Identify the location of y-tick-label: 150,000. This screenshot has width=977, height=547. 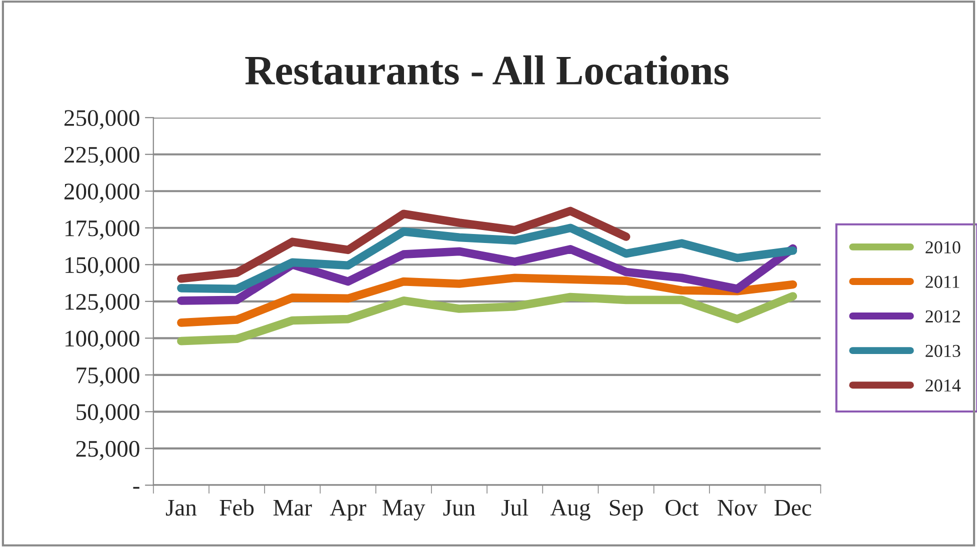
(103, 266).